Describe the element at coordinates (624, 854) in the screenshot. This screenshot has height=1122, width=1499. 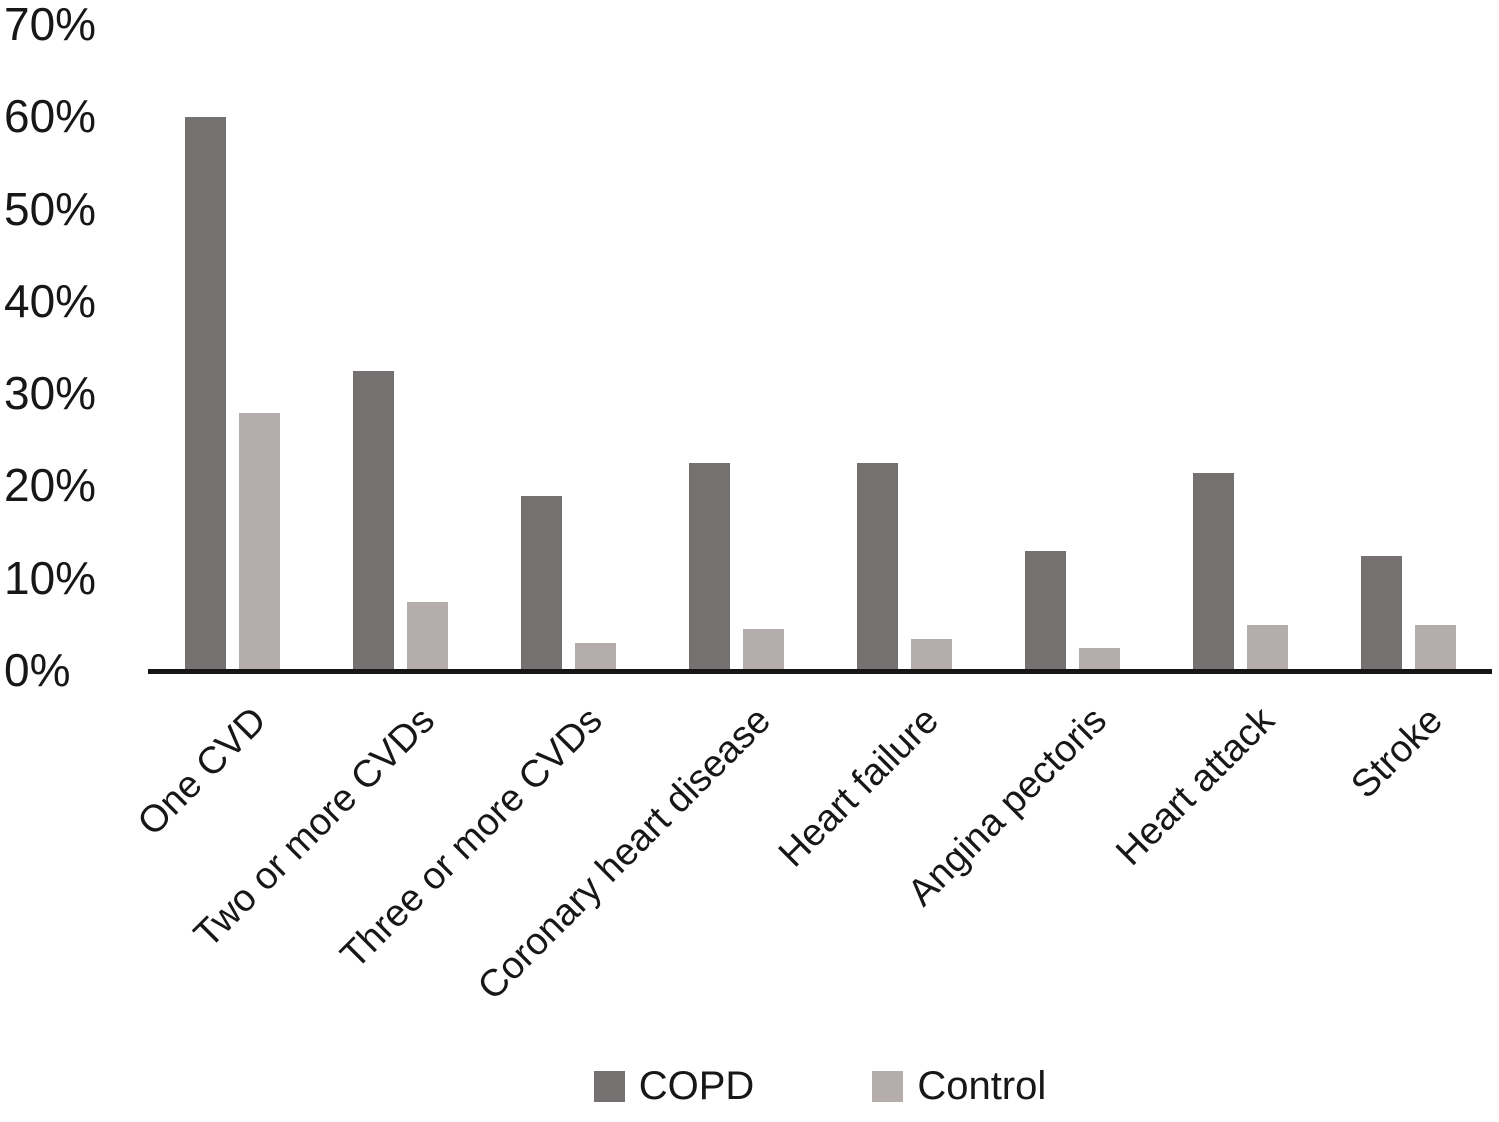
I see `x-category-label: Coronary heart disease` at that location.